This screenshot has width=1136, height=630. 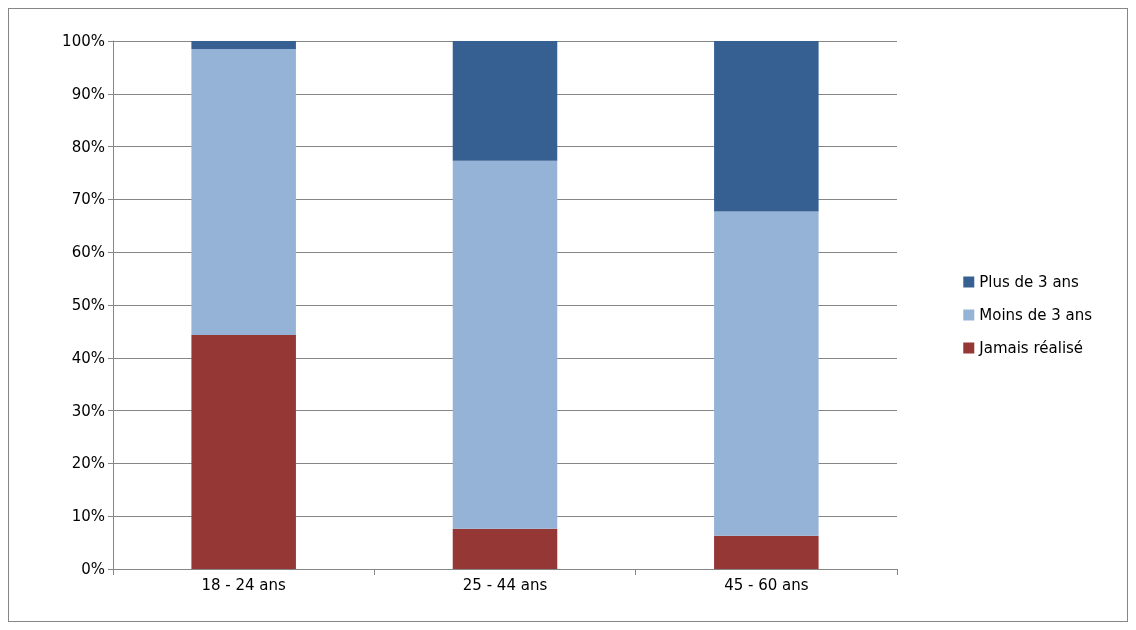 I want to click on y-tick-label: 50%, so click(x=88, y=305).